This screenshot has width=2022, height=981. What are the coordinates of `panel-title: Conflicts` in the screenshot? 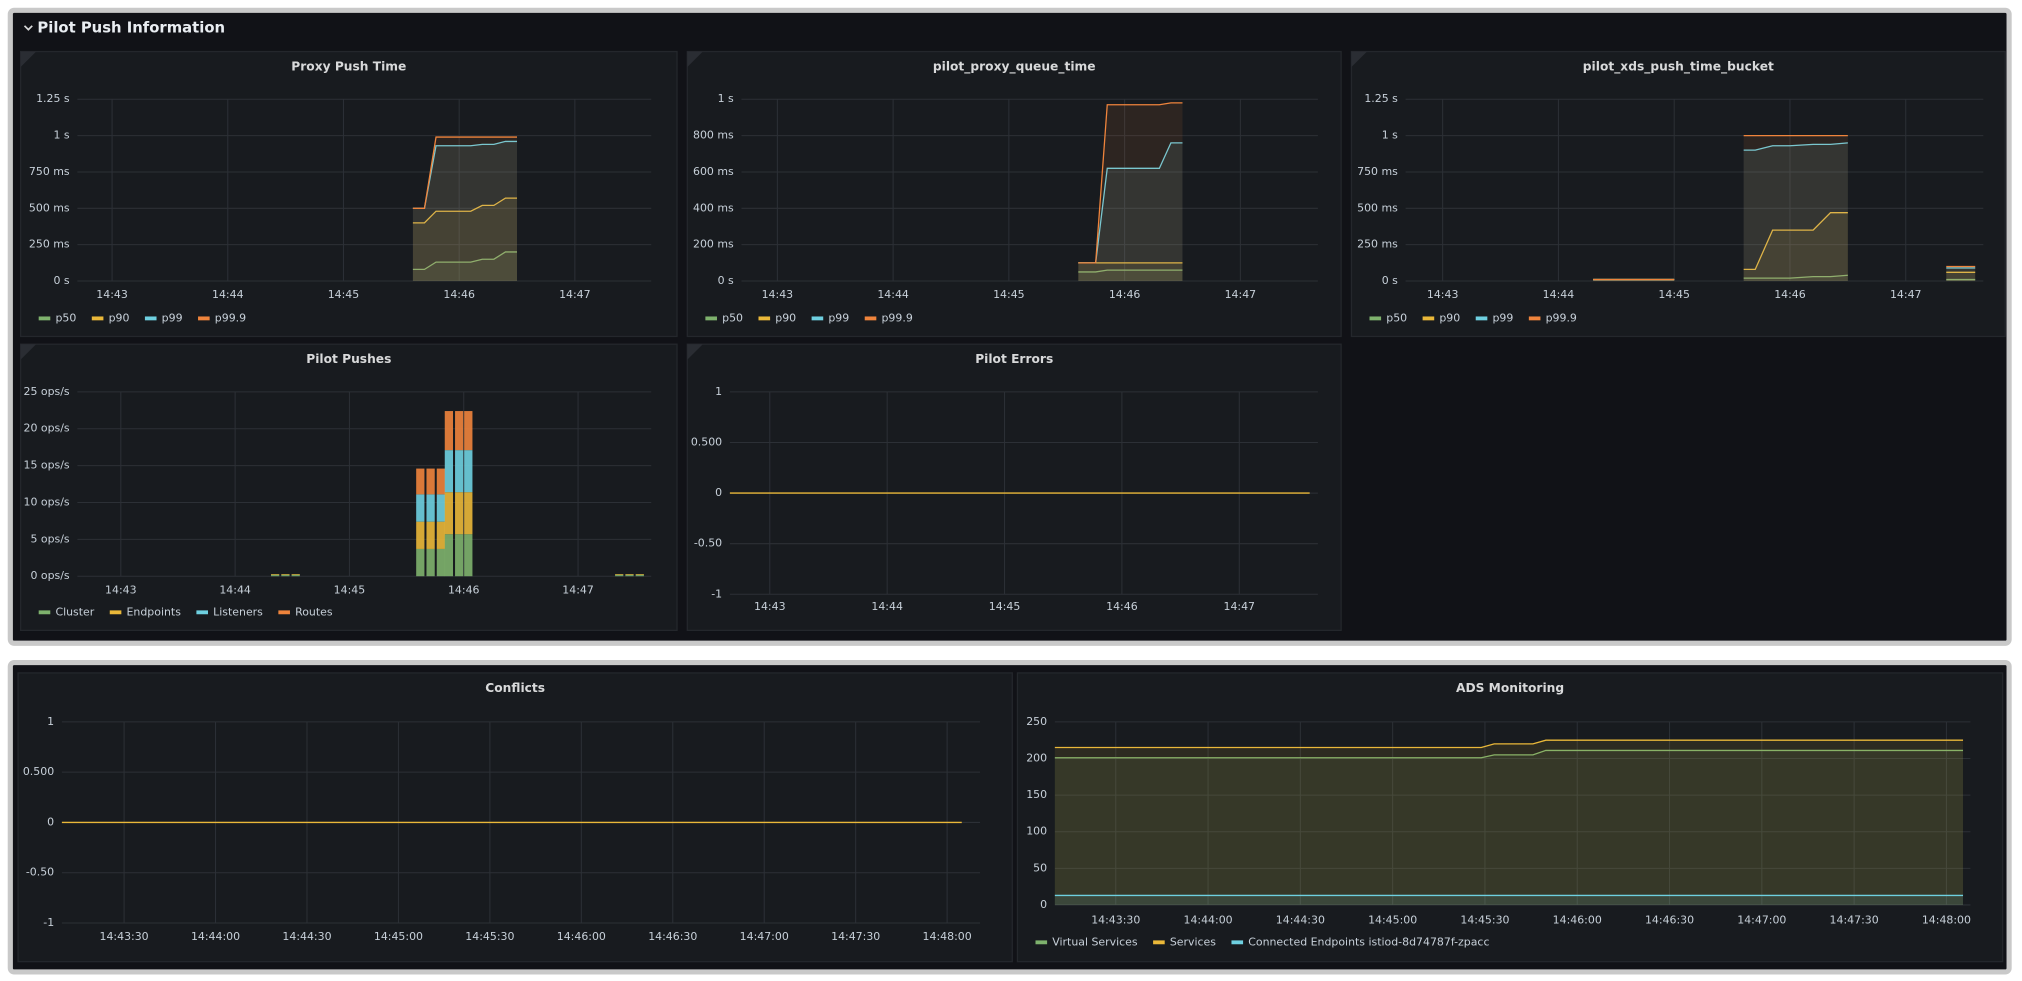 It's located at (515, 688).